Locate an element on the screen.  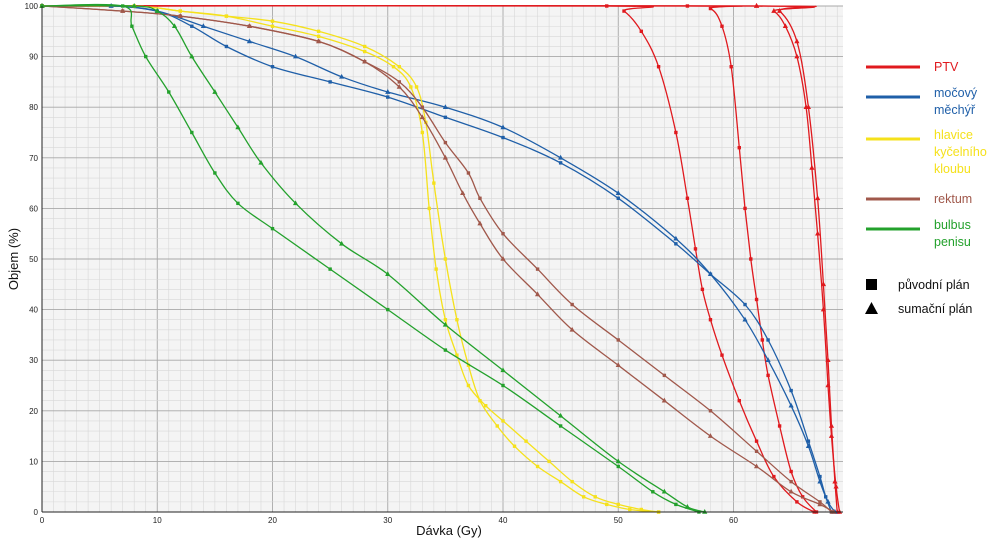
triangle-marker-icon is located at coordinates (871, 308).